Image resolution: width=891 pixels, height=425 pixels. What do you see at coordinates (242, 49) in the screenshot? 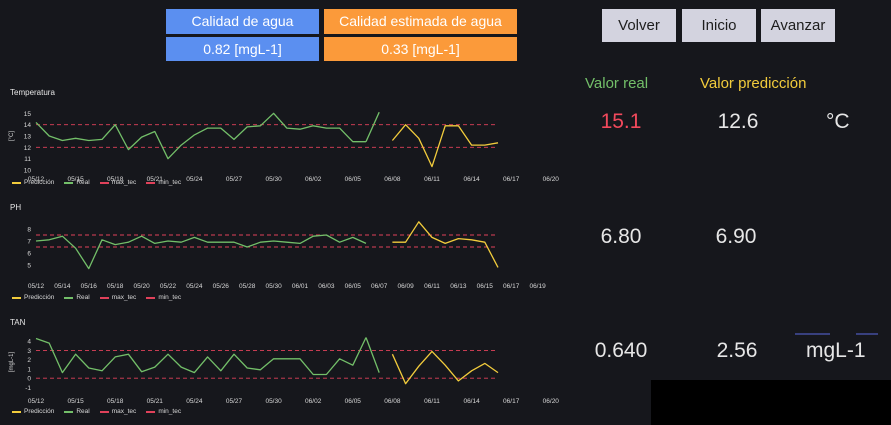
I see `water-quality-value: 0.82 [mgL-1]` at bounding box center [242, 49].